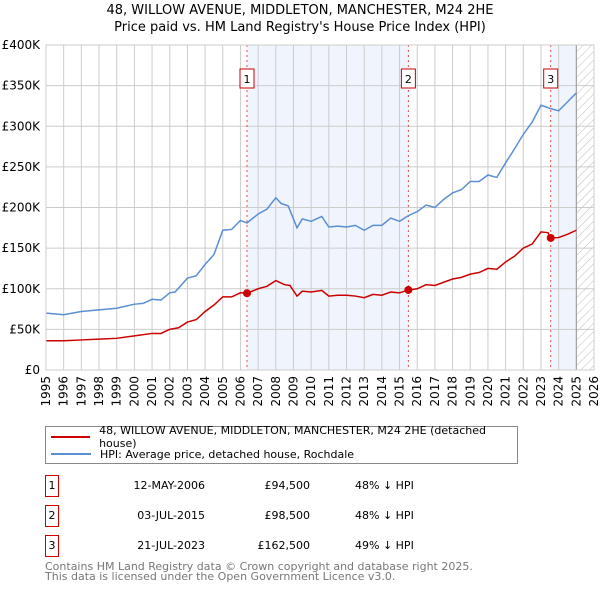 Image resolution: width=600 pixels, height=590 pixels. I want to click on transaction-date: 03-JUL-2015, so click(171, 515).